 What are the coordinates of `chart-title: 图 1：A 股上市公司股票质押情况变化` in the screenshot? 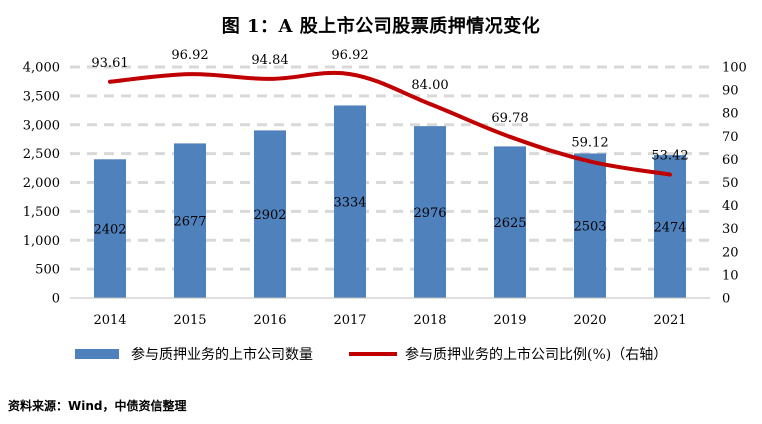 It's located at (381, 26).